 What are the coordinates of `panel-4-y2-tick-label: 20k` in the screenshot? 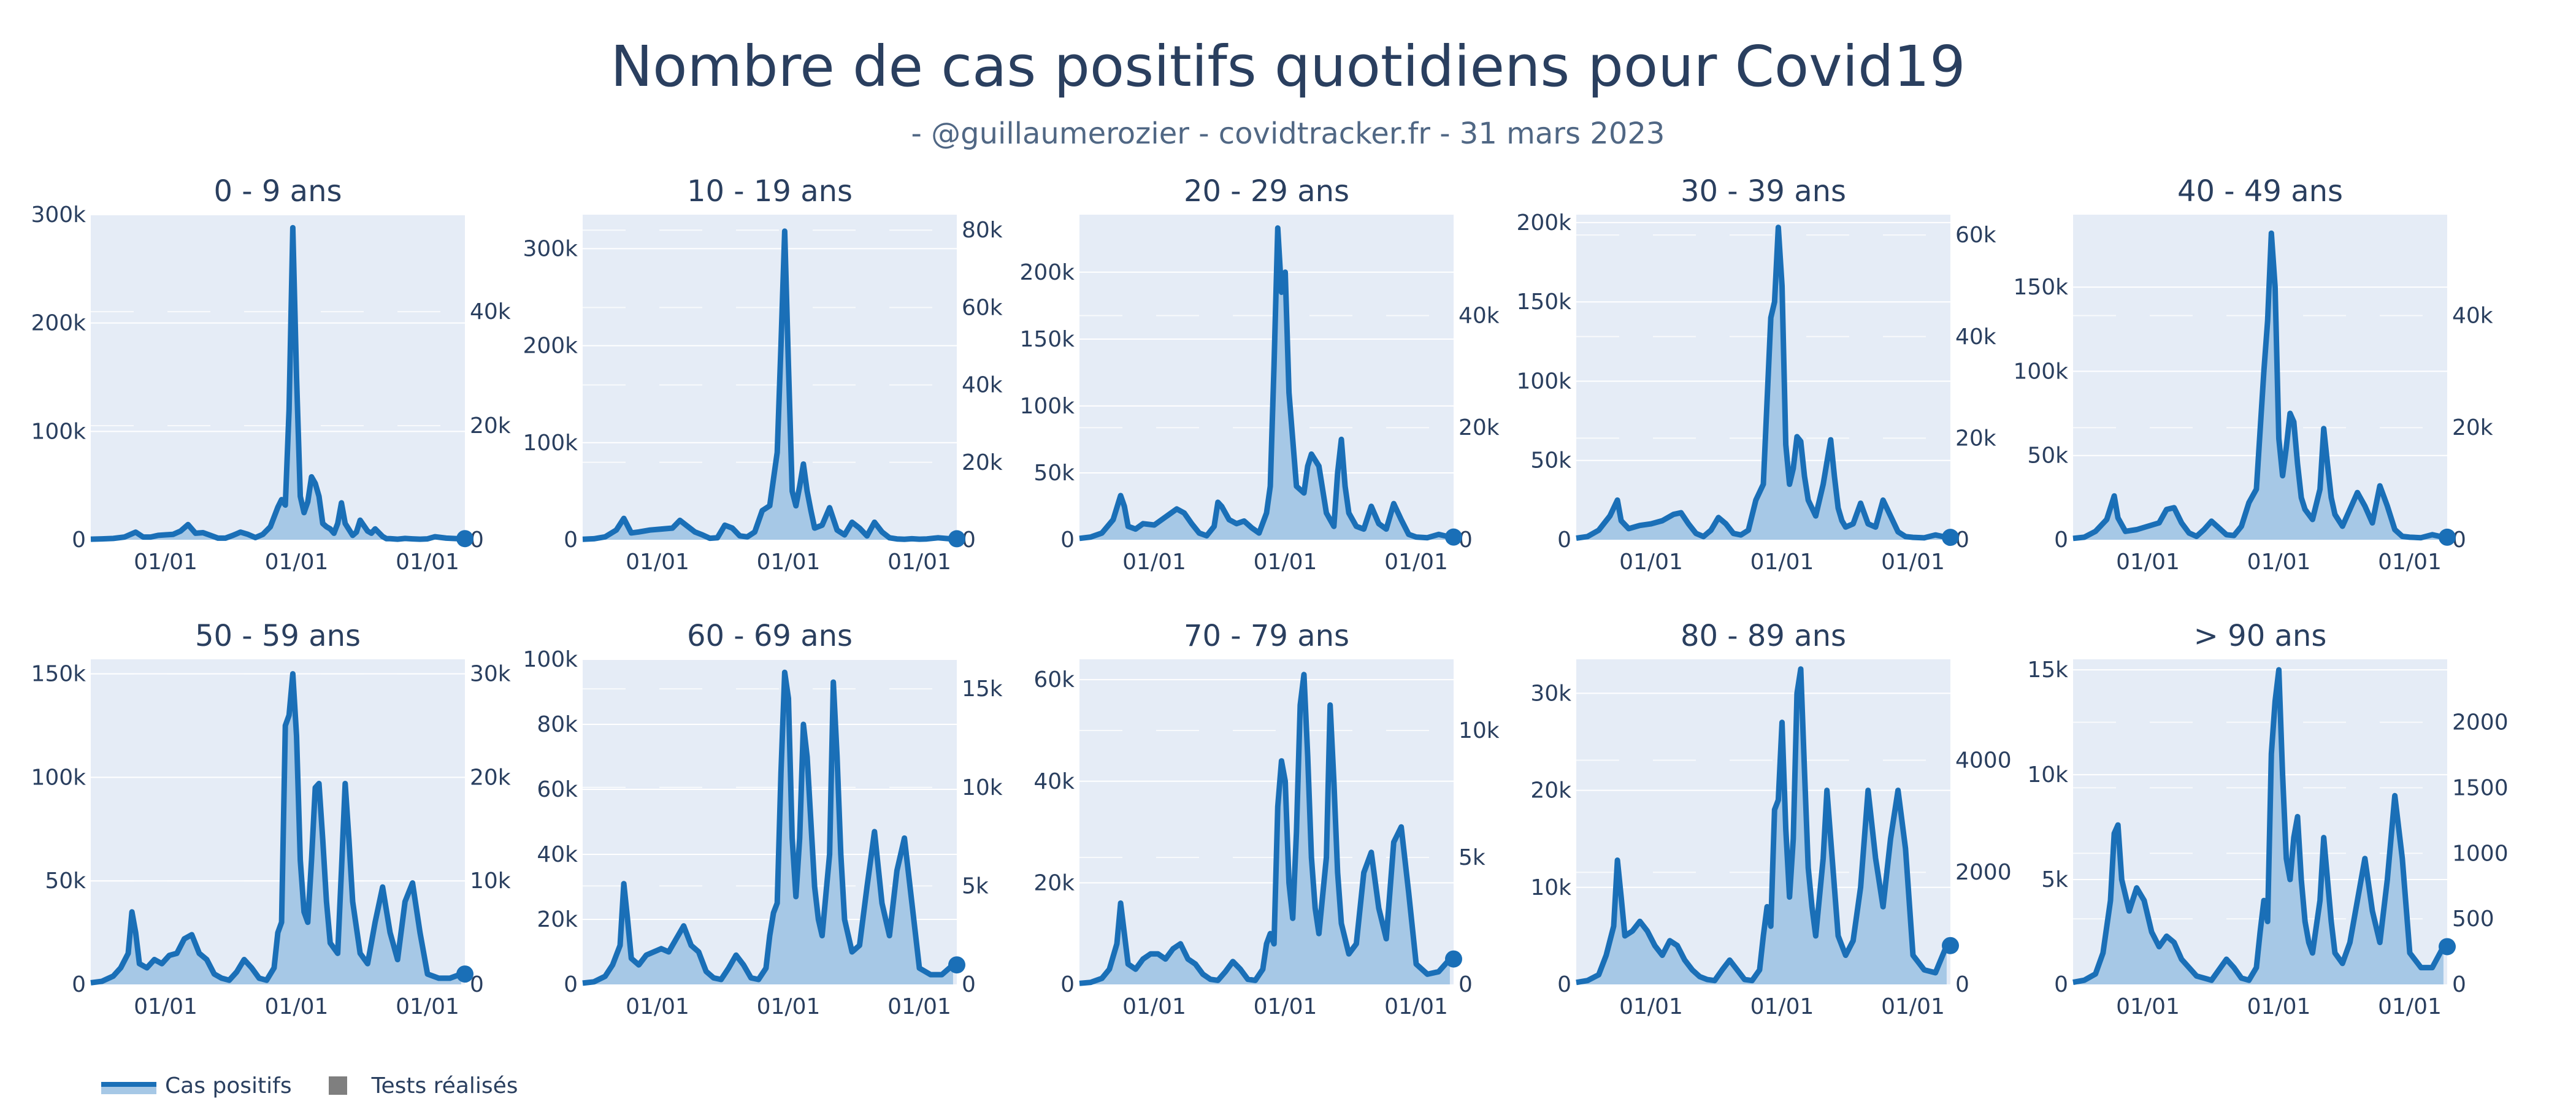 It's located at (1975, 438).